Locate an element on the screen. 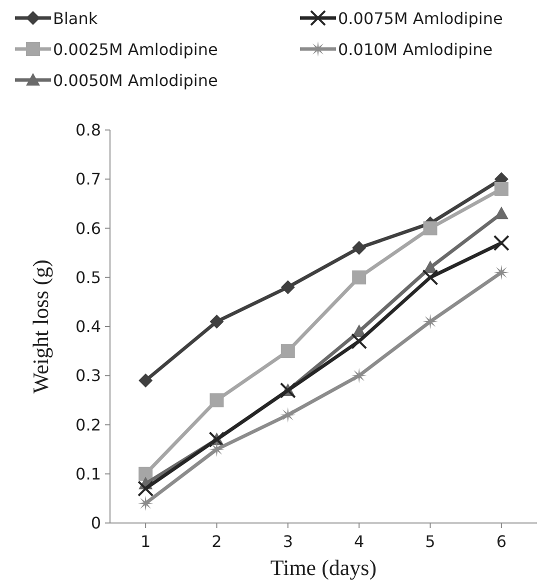 The height and width of the screenshot is (585, 552). y-tick-label: 0.6 is located at coordinates (88, 228).